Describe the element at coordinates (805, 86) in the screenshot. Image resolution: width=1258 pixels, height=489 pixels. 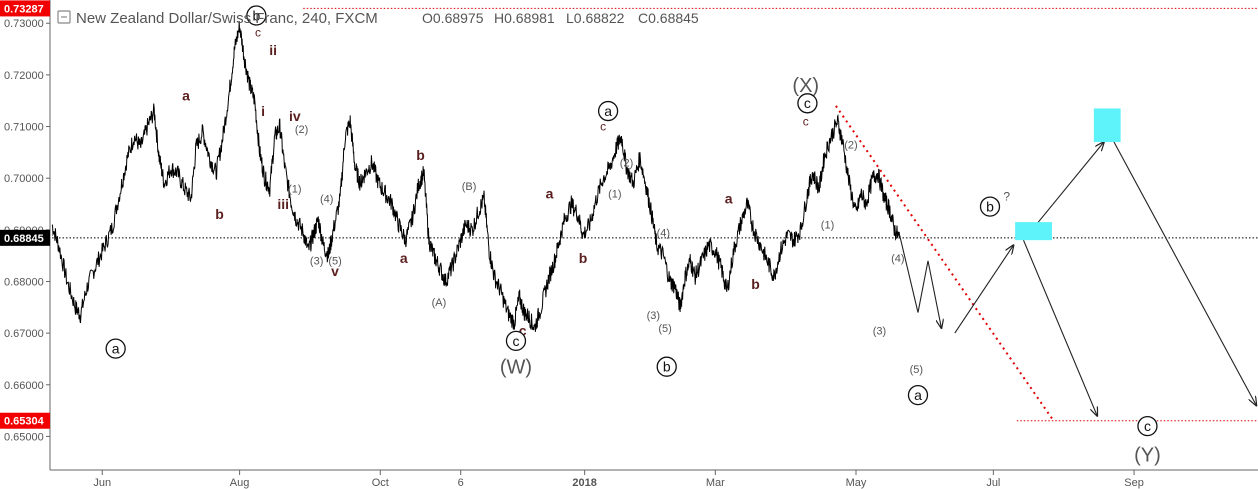
I see `wave-label: (X)` at that location.